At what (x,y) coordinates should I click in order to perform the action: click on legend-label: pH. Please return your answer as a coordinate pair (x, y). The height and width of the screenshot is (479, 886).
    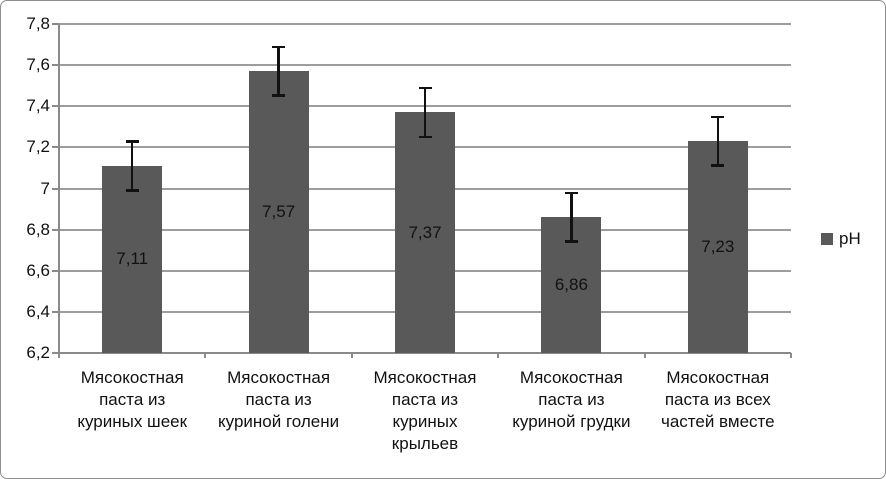
    Looking at the image, I should click on (850, 238).